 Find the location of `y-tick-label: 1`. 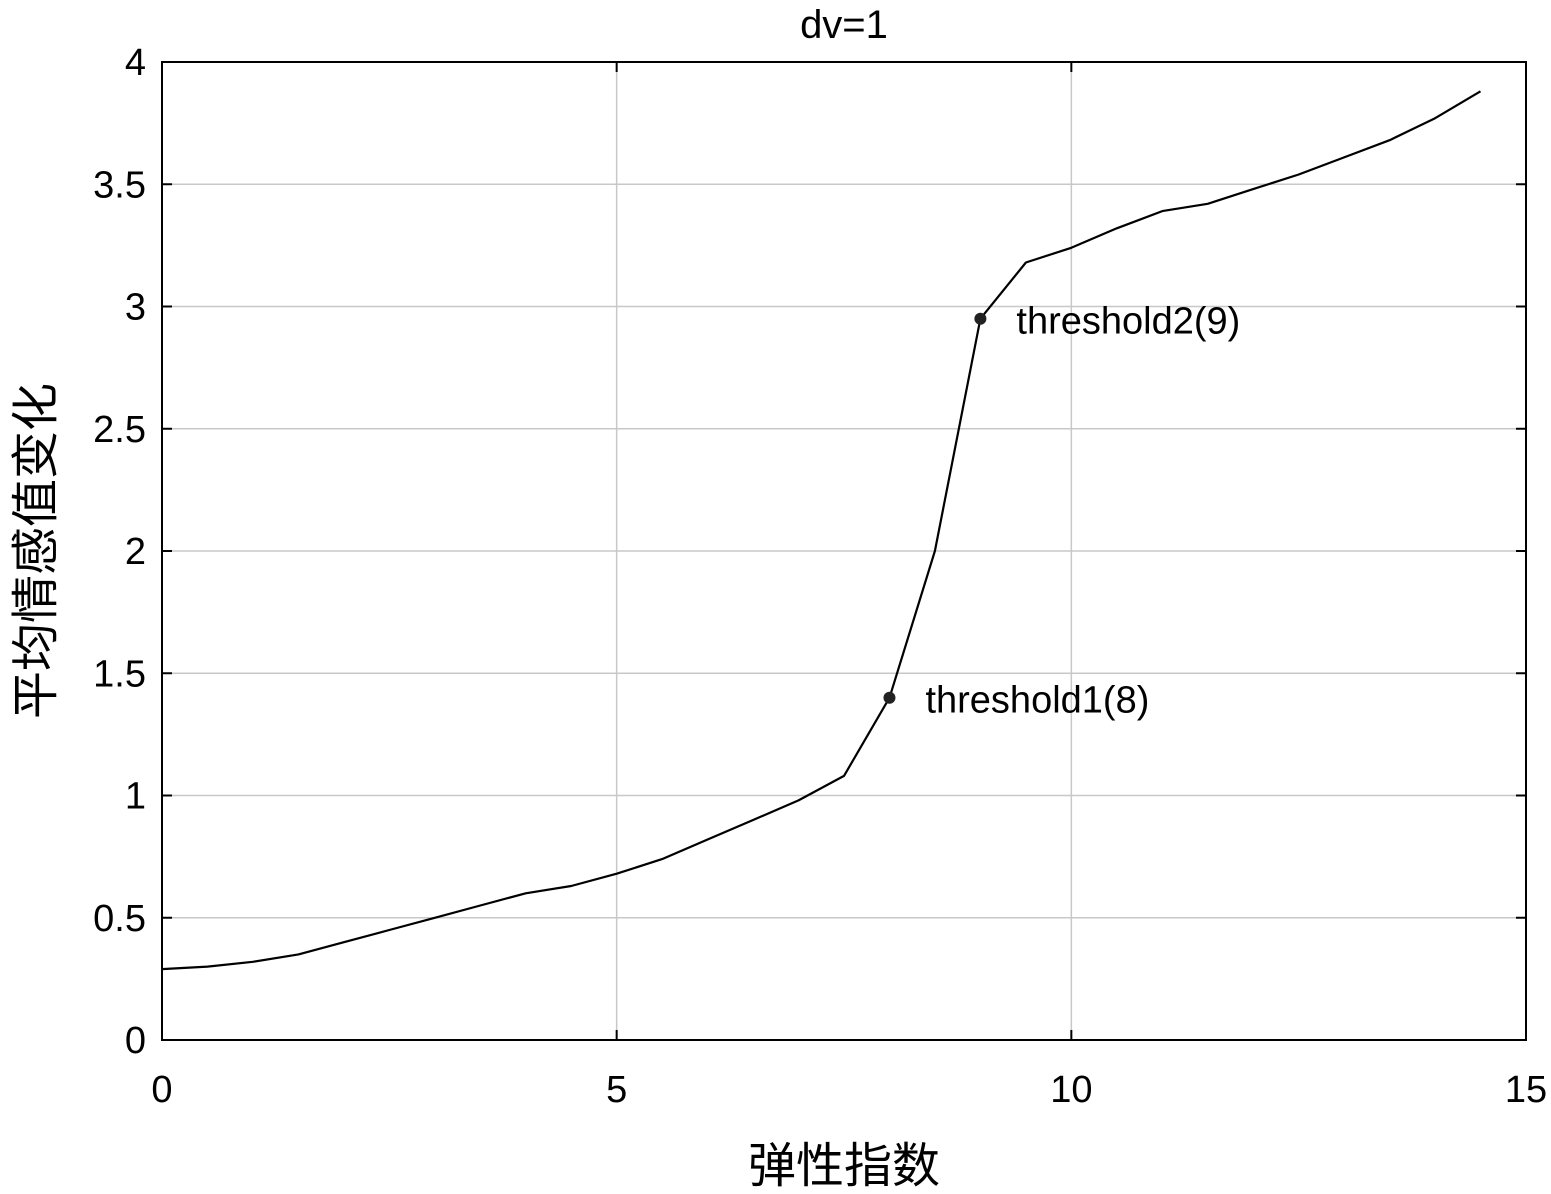

y-tick-label: 1 is located at coordinates (135, 797).